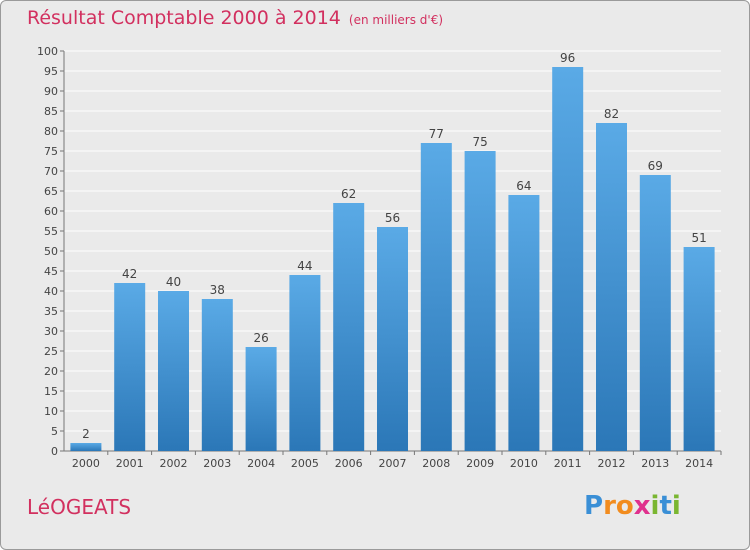 The width and height of the screenshot is (750, 550). Describe the element at coordinates (349, 463) in the screenshot. I see `x-tick-label: 2006` at that location.